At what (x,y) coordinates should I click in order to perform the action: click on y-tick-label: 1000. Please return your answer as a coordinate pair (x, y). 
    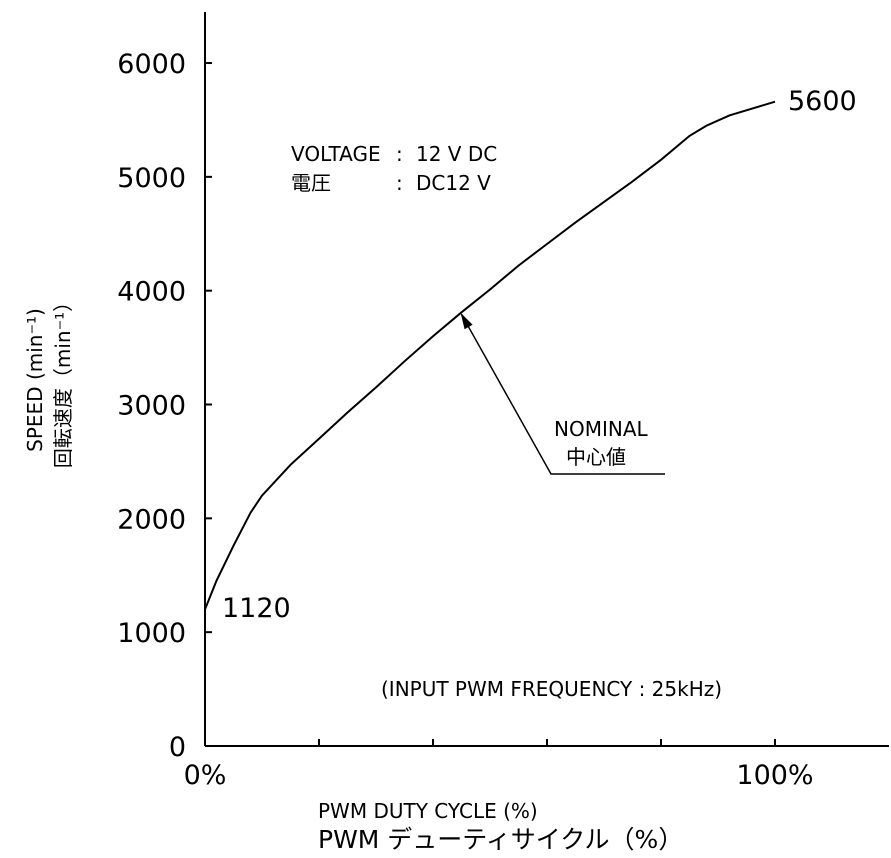
    Looking at the image, I should click on (151, 633).